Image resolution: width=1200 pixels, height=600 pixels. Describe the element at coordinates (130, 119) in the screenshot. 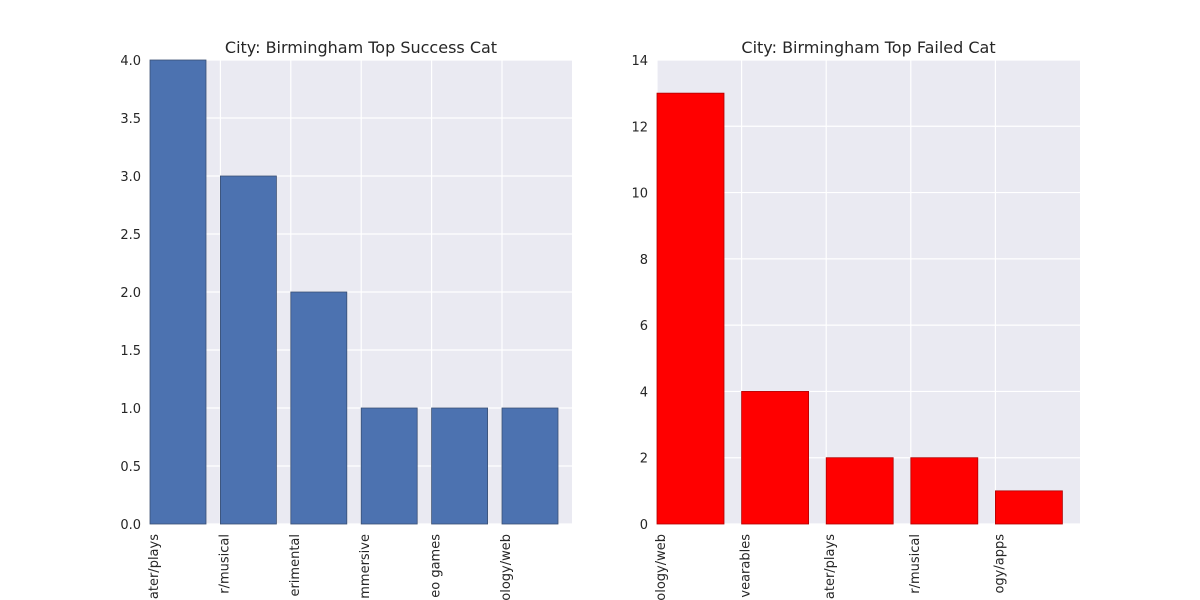

I see `y-tick-label: 3.5` at that location.